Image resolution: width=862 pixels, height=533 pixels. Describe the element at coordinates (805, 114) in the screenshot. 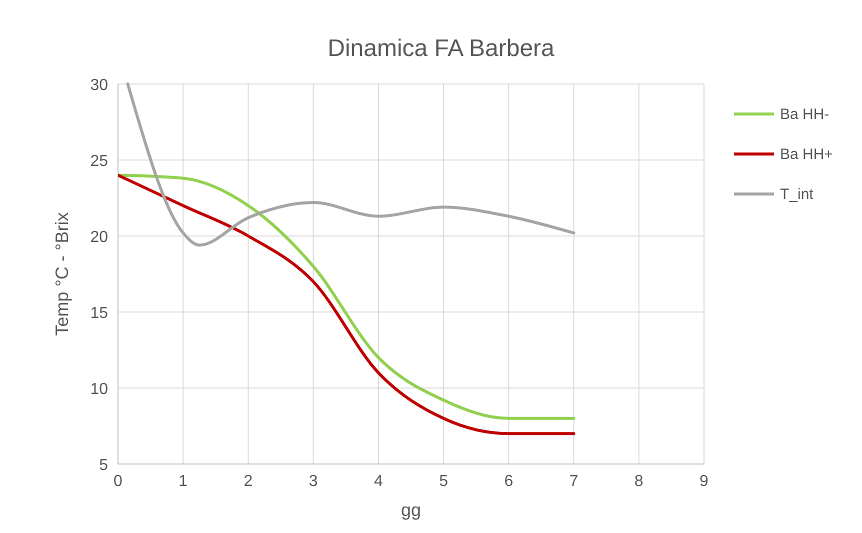

I see `legend-label: Ba HH-` at that location.